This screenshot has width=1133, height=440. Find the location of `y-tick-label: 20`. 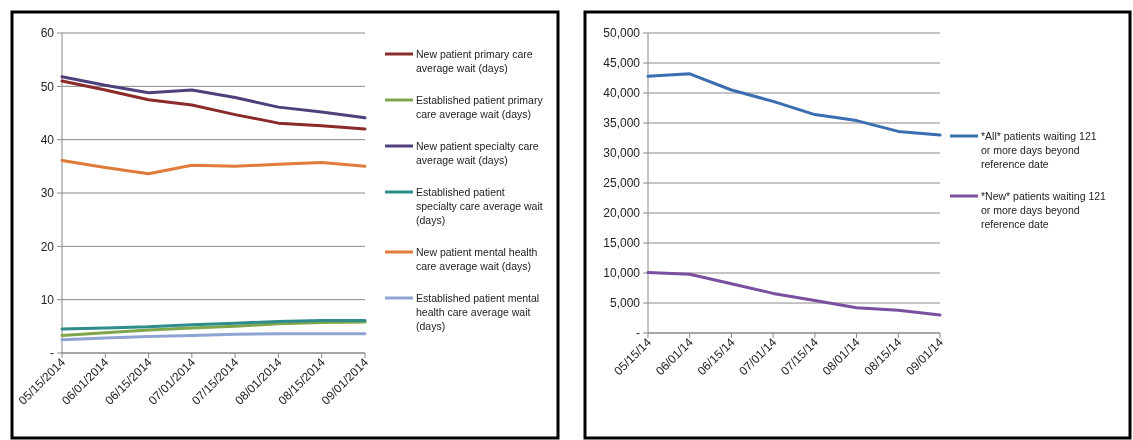

y-tick-label: 20 is located at coordinates (47, 246).